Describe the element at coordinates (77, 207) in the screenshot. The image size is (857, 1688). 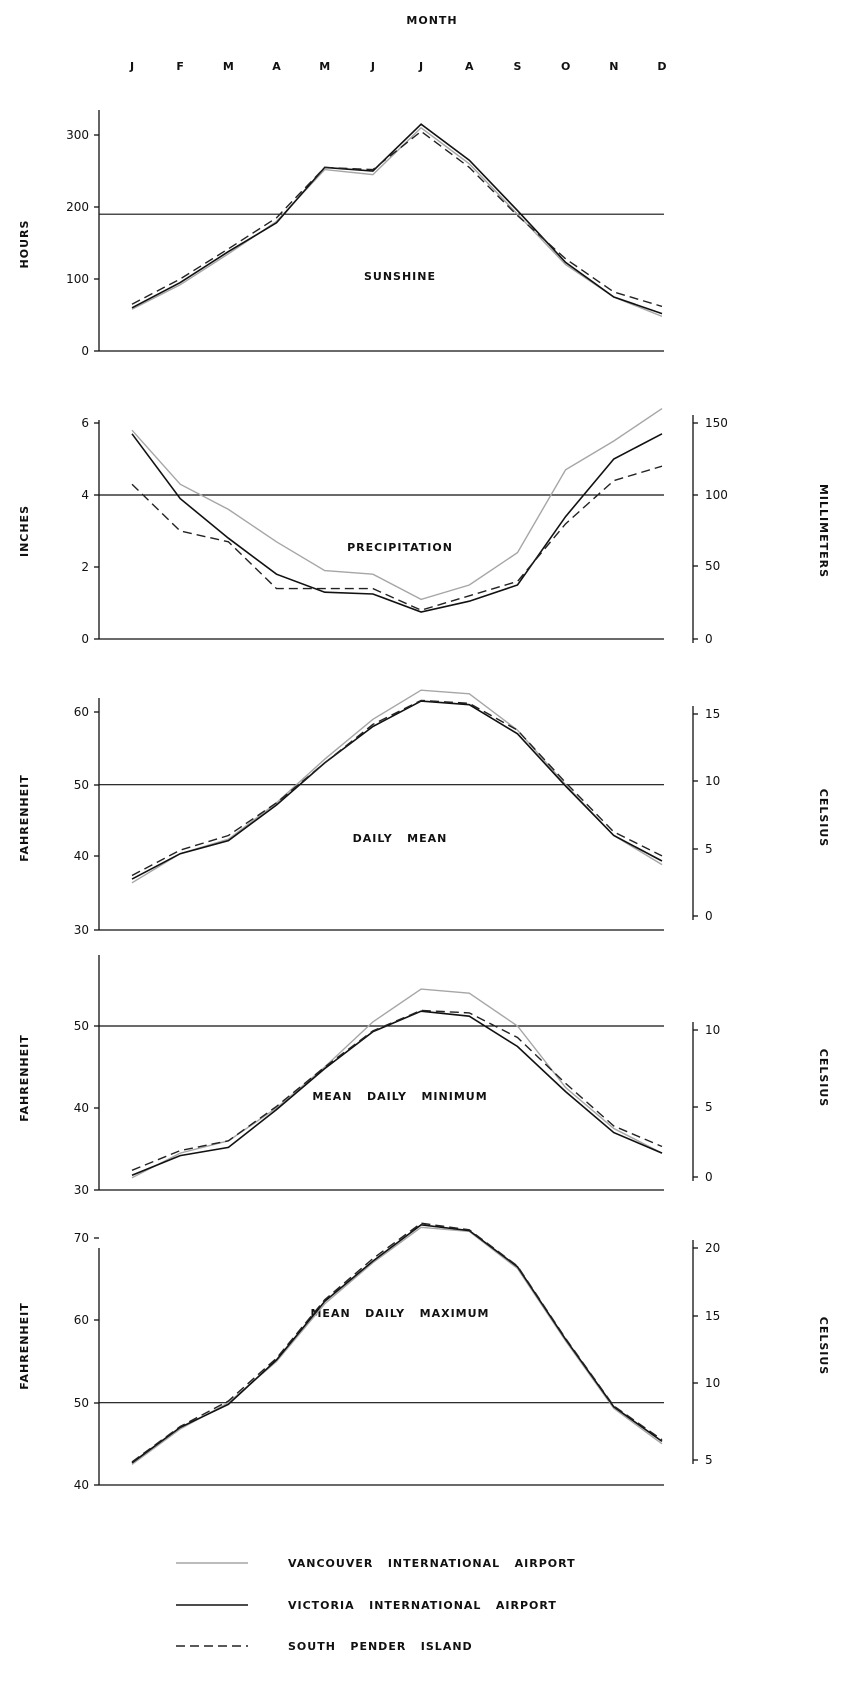
I see `left-tick-label: 200` at that location.